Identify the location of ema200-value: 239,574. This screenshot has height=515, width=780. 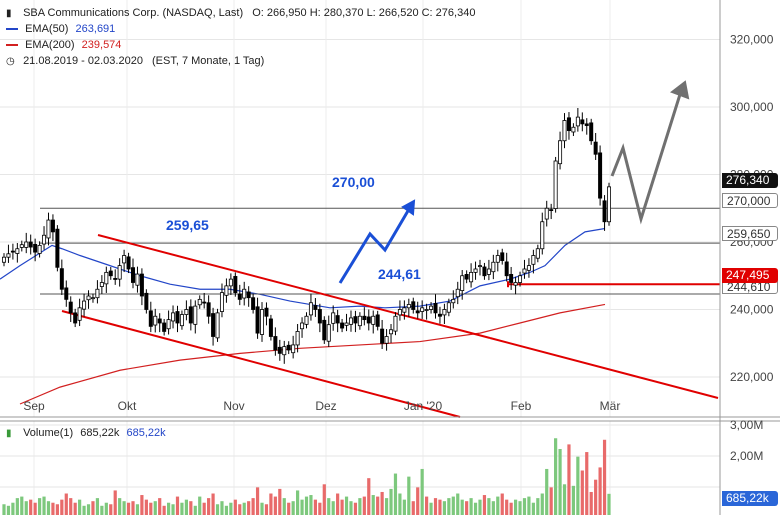
(101, 45).